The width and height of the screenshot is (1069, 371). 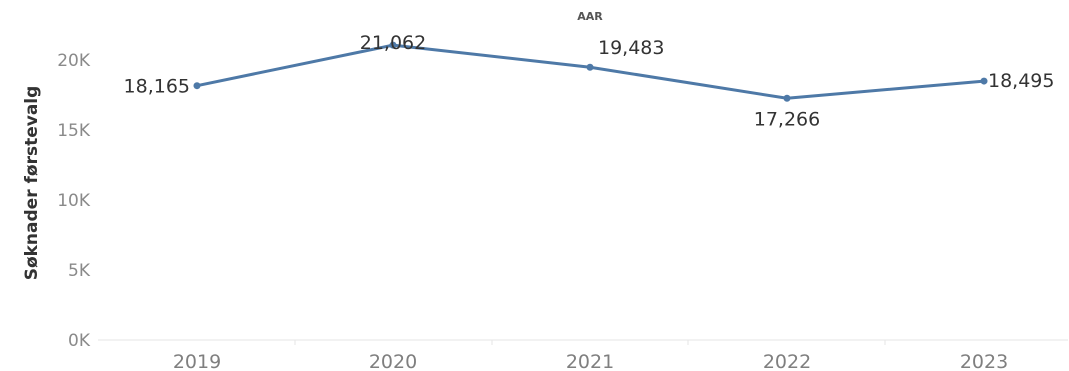 What do you see at coordinates (157, 87) in the screenshot?
I see `data-label: 18,165` at bounding box center [157, 87].